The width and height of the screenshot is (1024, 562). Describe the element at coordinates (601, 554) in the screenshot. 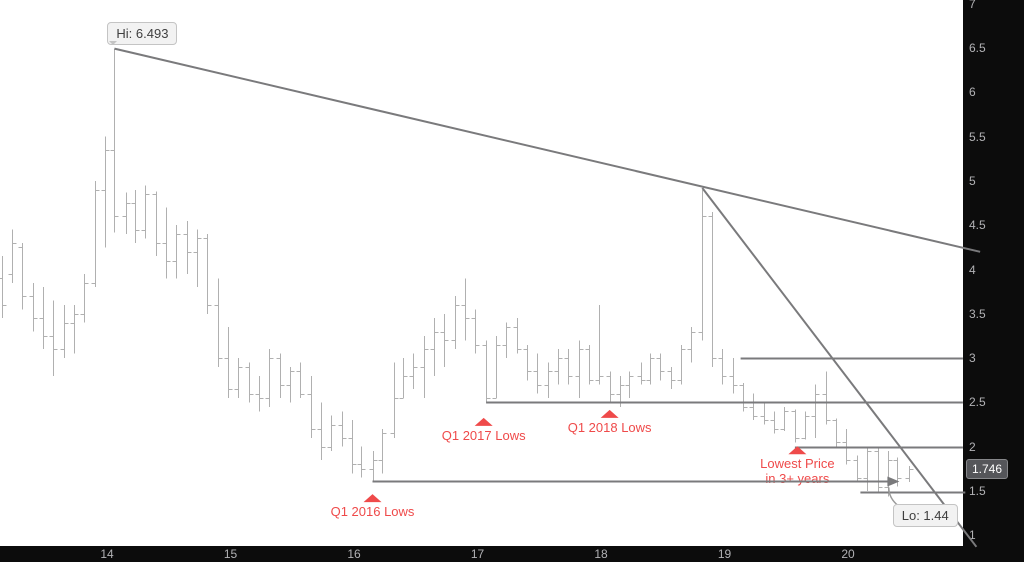

I see `time-tick-label: 18` at that location.